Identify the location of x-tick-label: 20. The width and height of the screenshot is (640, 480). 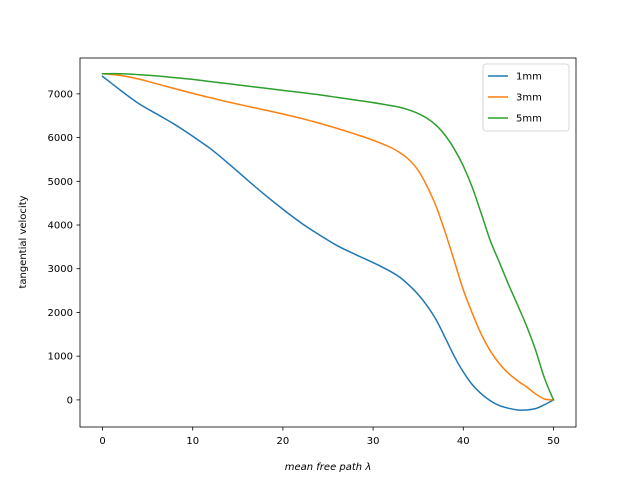
(283, 441).